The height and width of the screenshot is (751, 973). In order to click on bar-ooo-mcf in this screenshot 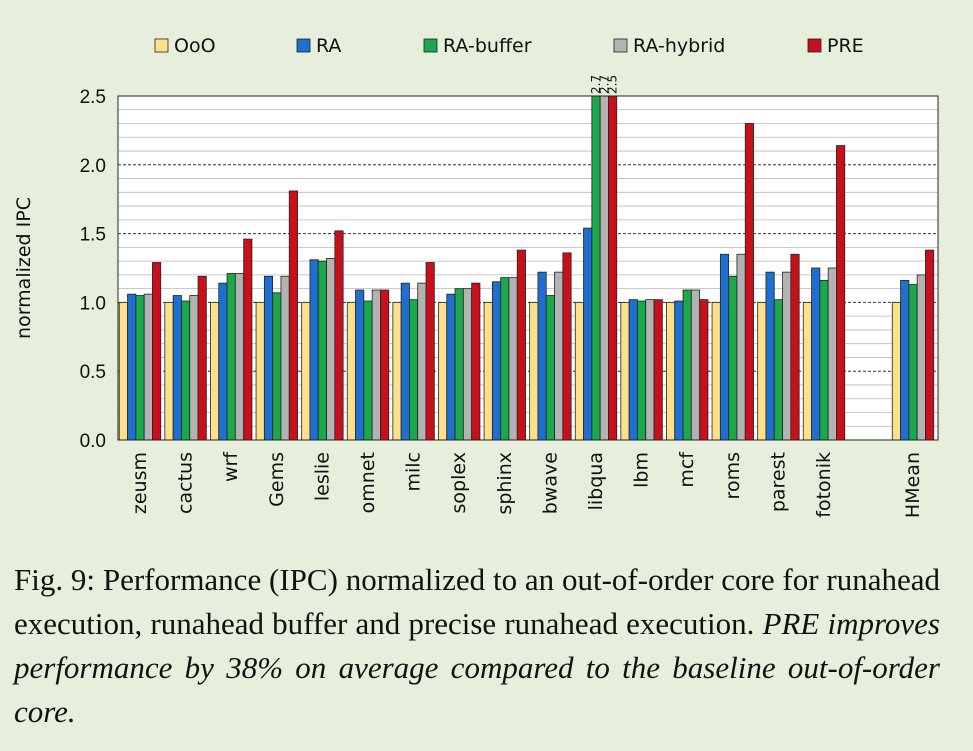, I will do `click(671, 371)`.